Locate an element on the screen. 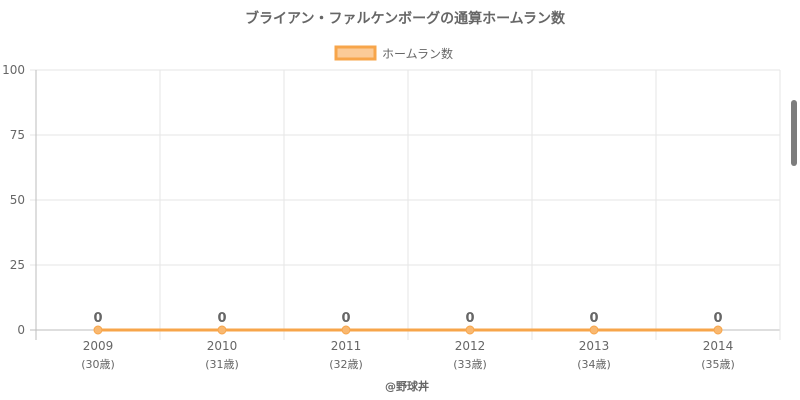 This screenshot has height=400, width=800. footer-credit: @野球丼 is located at coordinates (407, 386).